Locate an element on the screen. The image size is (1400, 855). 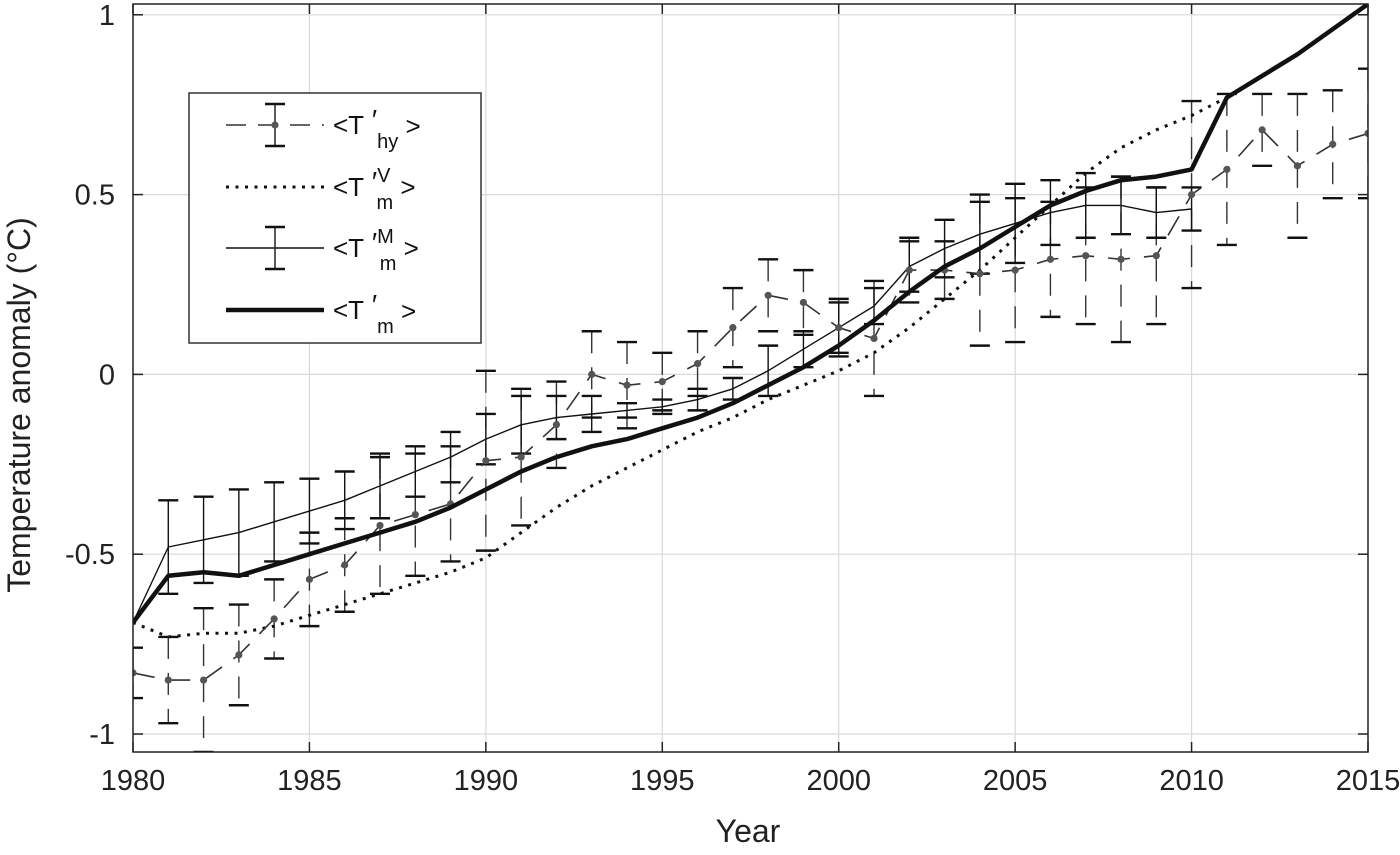
legend-label-part: M is located at coordinates (385, 237).